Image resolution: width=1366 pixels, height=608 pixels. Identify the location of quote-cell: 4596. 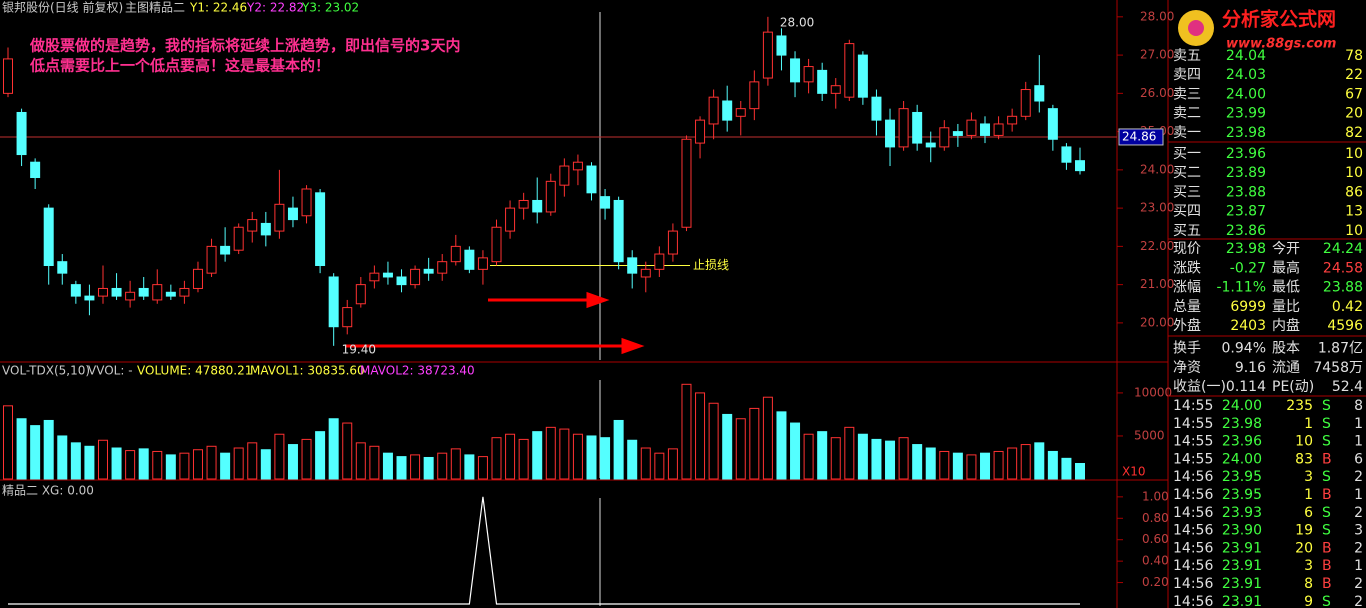
(1345, 326).